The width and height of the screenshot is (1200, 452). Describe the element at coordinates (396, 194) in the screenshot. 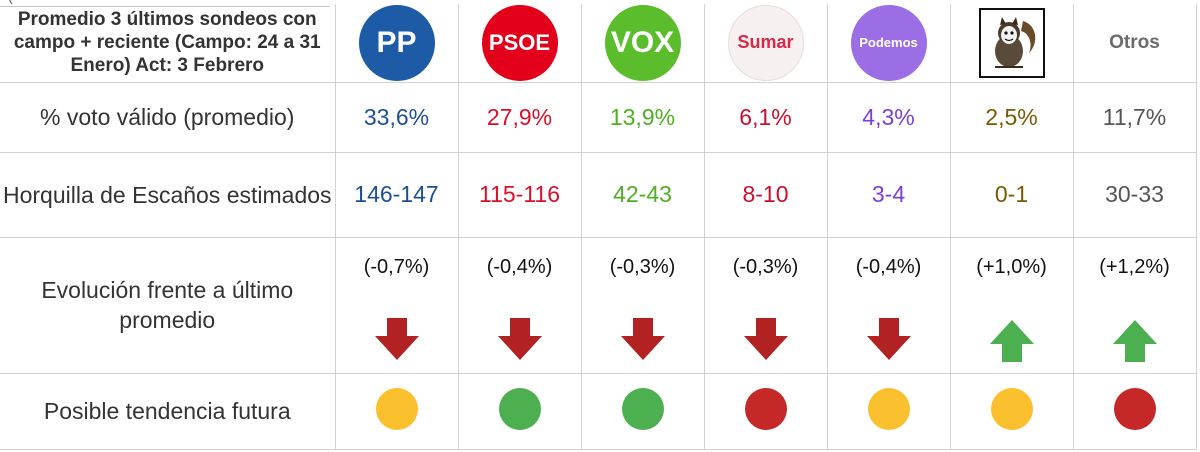

I see `seats-value: 146-147` at that location.